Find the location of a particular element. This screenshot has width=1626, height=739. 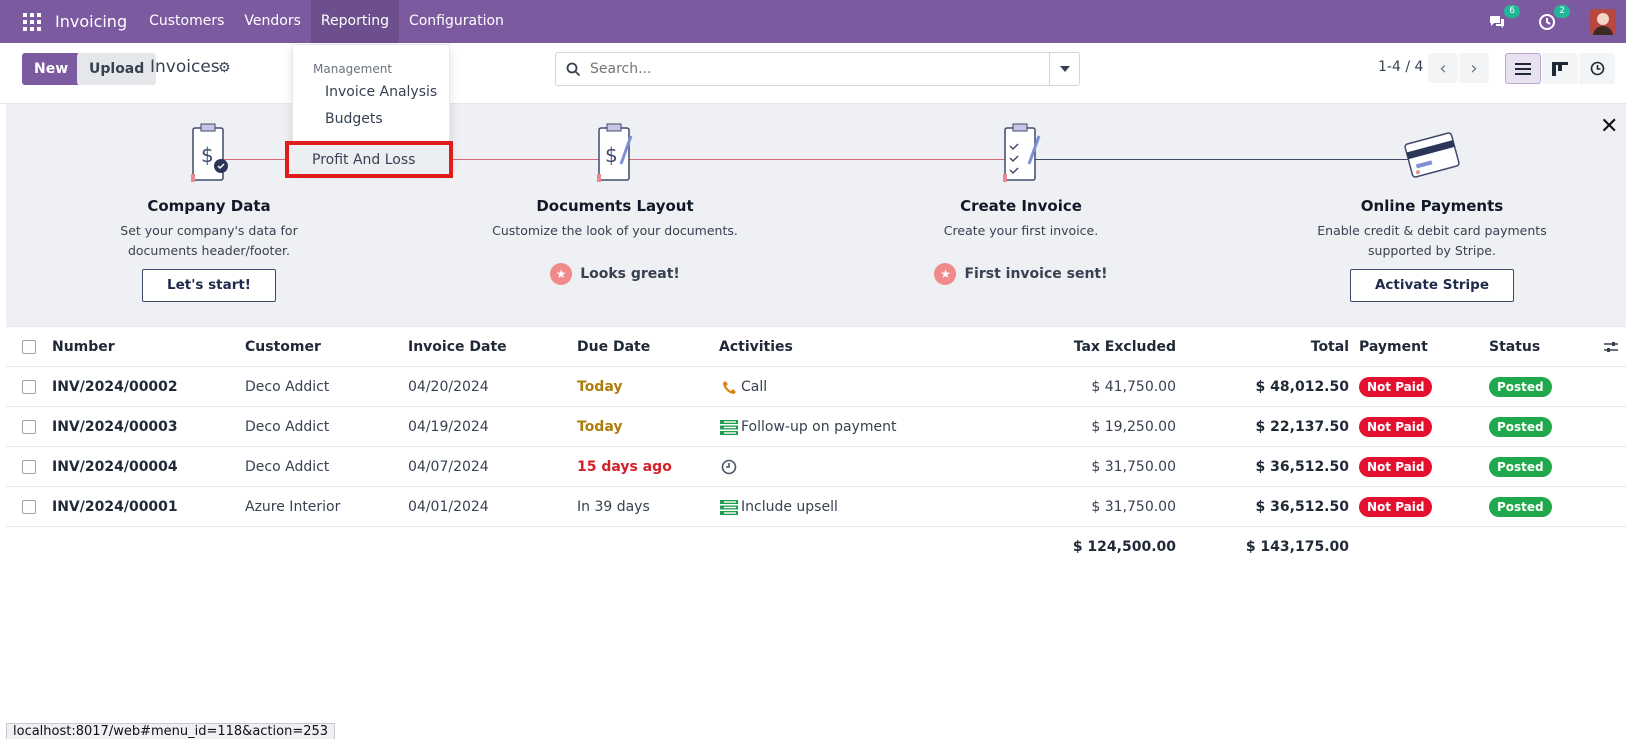

activity: Follow-up on payment is located at coordinates (807, 427).